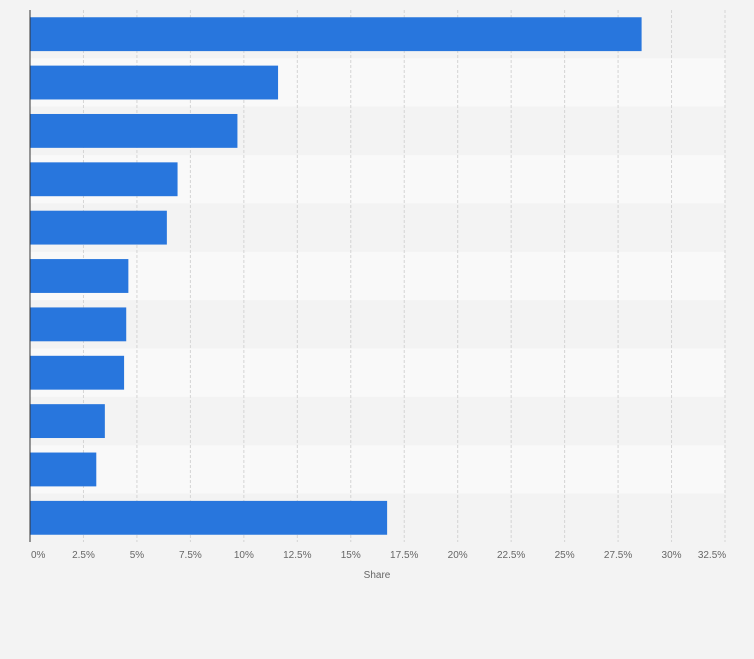 Image resolution: width=754 pixels, height=659 pixels. Describe the element at coordinates (672, 555) in the screenshot. I see `x-tick-label: 30%` at that location.